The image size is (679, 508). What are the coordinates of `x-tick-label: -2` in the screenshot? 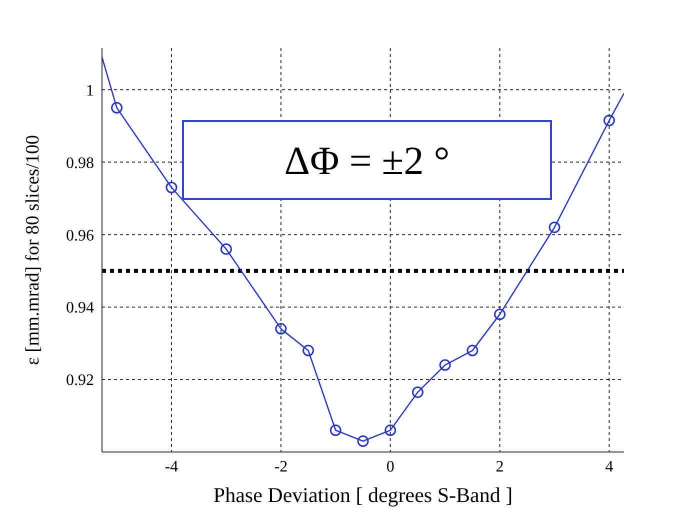 It's located at (281, 467).